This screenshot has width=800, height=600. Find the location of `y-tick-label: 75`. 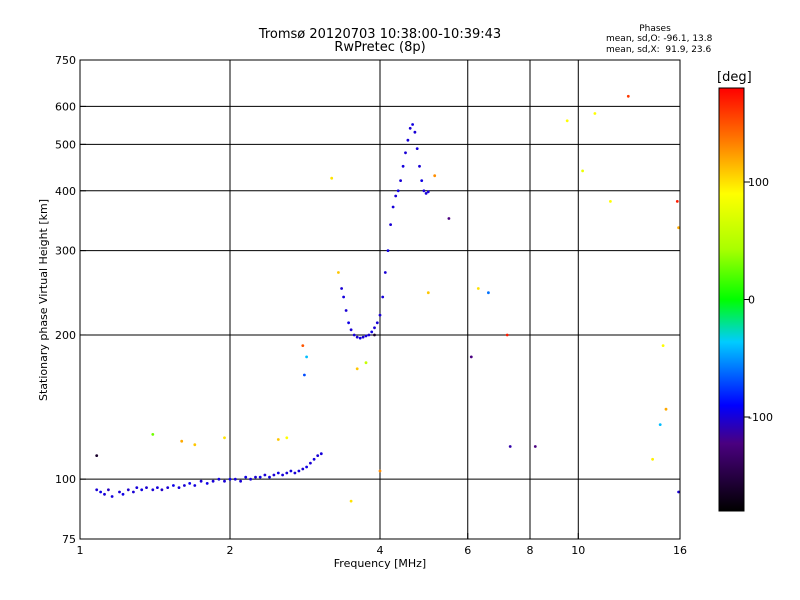

y-tick-label: 75 is located at coordinates (69, 539).